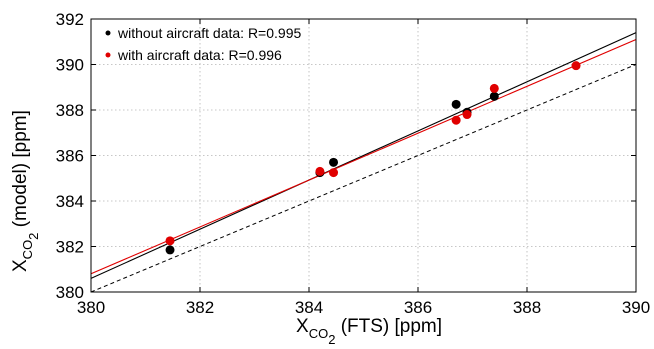  Describe the element at coordinates (70, 19) in the screenshot. I see `y-tick-label: 392` at that location.